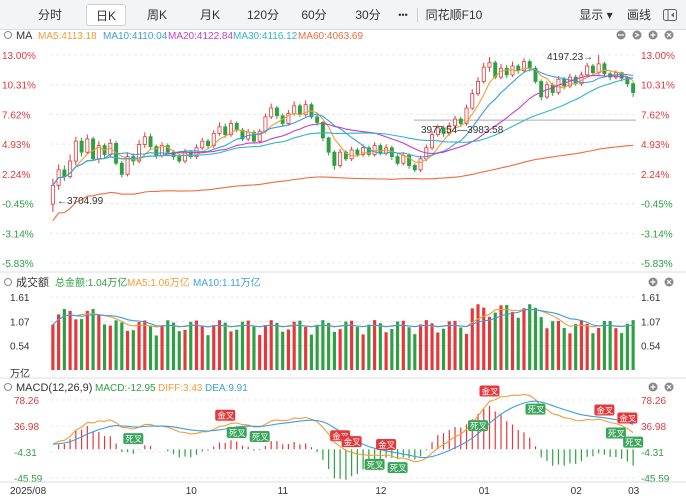  What do you see at coordinates (651, 347) in the screenshot?
I see `ytick-label-right: 0.54` at bounding box center [651, 347].